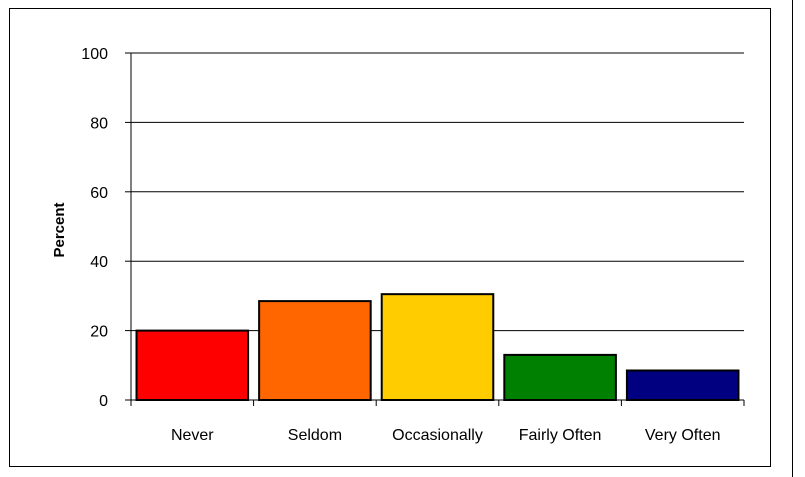  I want to click on y-tick-label: 0, so click(103, 401).